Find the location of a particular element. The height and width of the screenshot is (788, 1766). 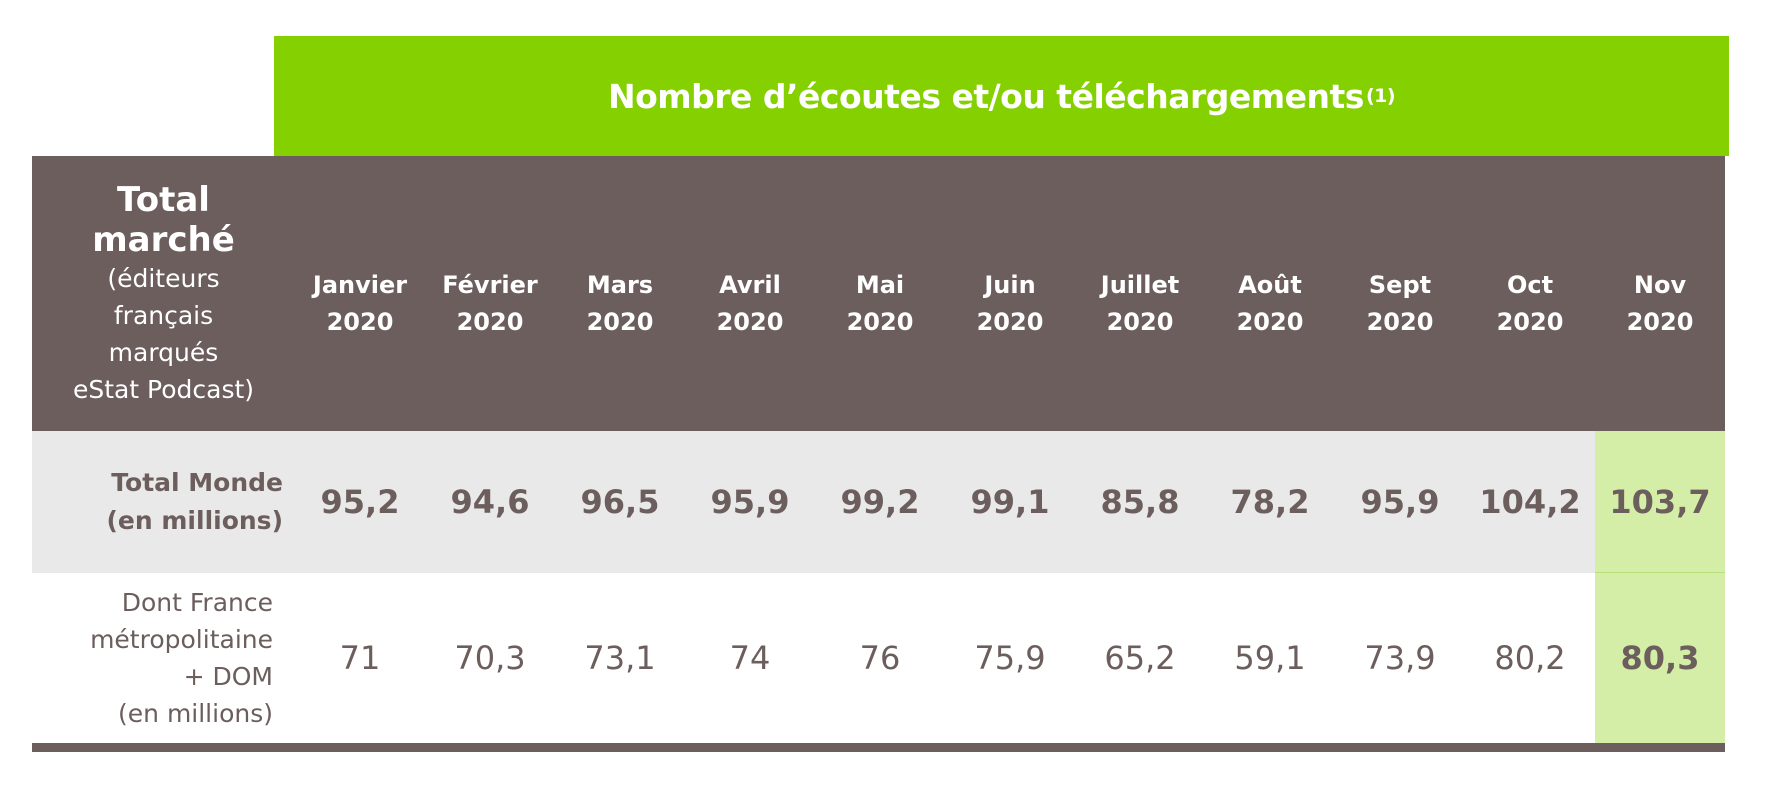

month-header: Juillet 2020 is located at coordinates (1140, 293).